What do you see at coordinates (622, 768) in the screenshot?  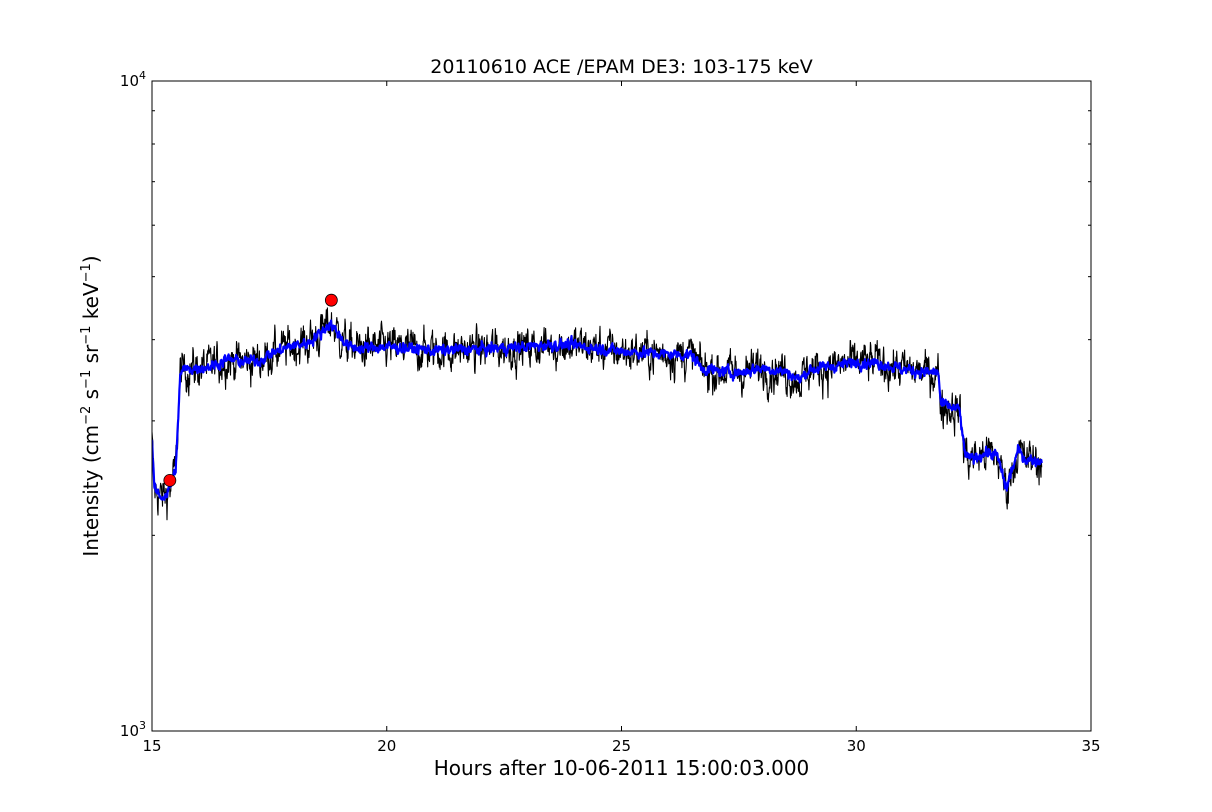 I see `x-axis-label: Hours after 10-06-2011 15:00:03.000` at bounding box center [622, 768].